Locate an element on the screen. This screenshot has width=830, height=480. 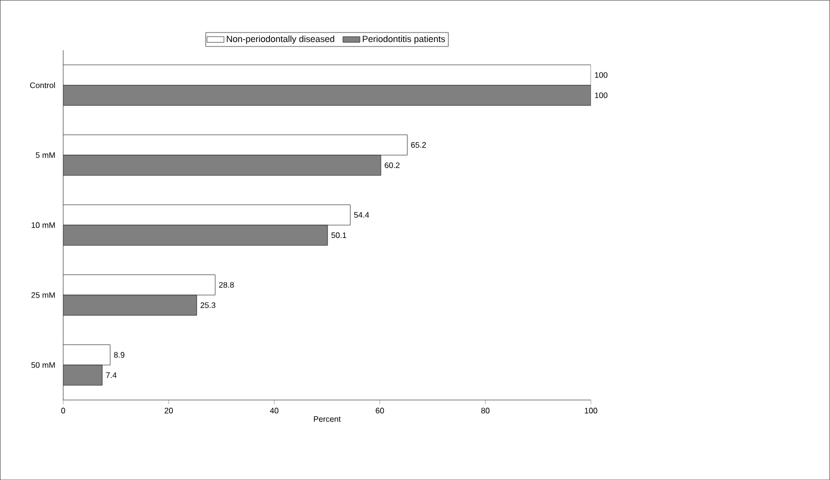
legend-label: Non-periodontally diseased is located at coordinates (280, 39).